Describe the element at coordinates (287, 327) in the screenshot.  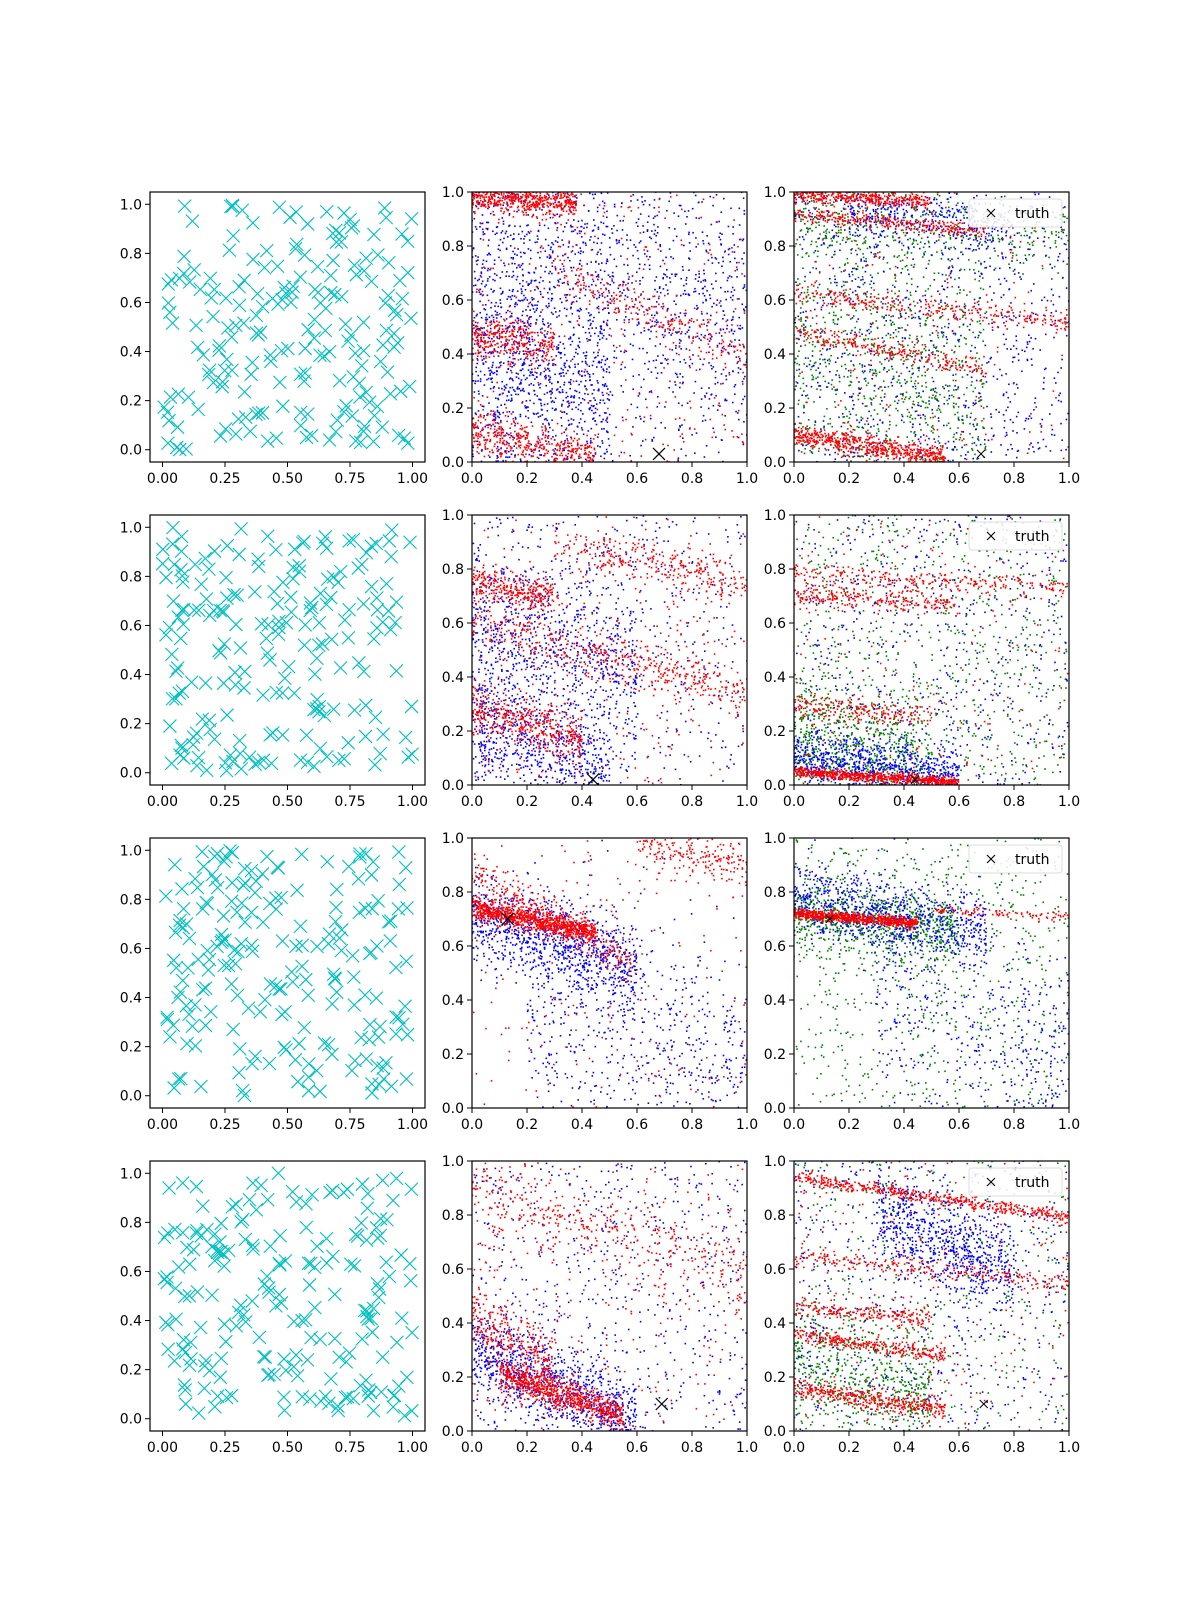
I see `samples-panel-1-frame` at that location.